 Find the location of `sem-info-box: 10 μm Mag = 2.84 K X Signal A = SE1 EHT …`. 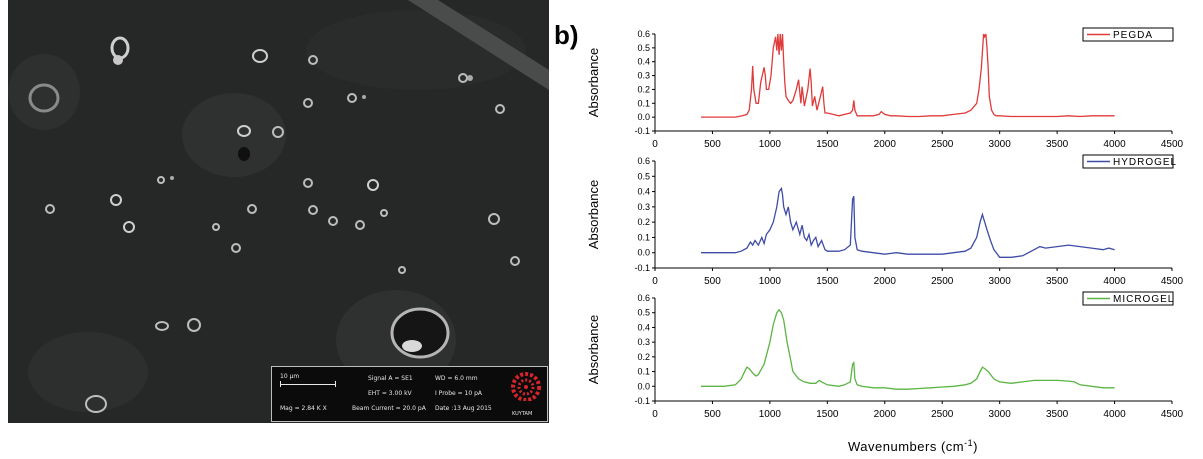

sem-info-box: 10 μm Mag = 2.84 K X Signal A = SE1 EHT … is located at coordinates (409, 394).